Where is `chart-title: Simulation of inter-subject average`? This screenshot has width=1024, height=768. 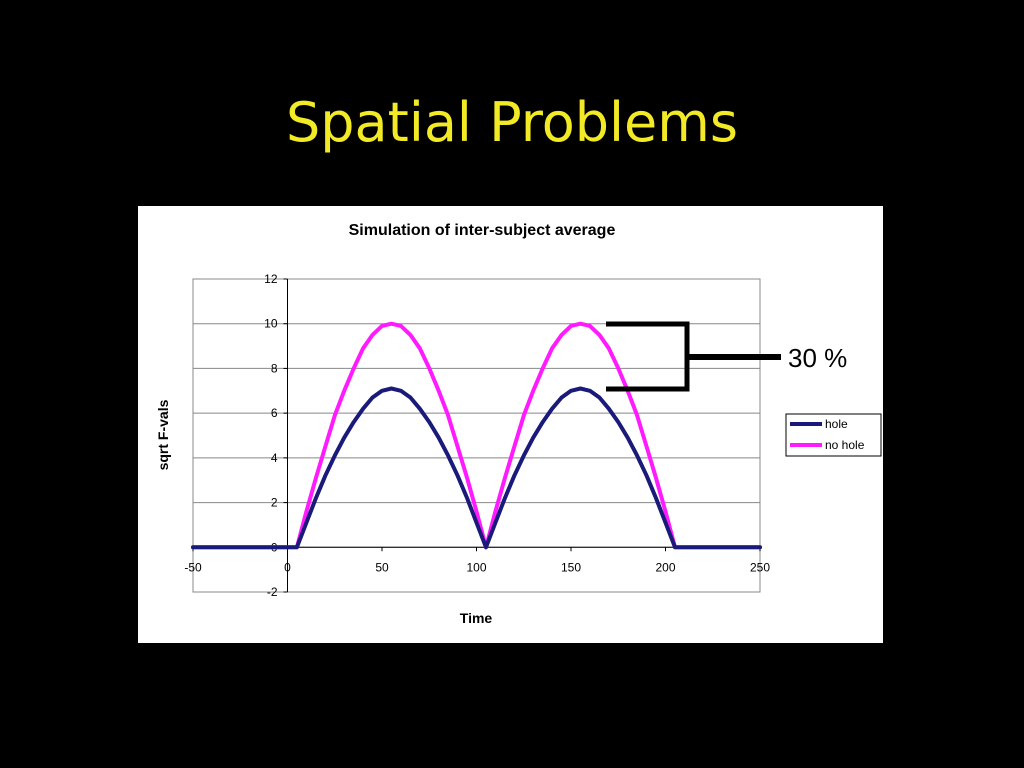 chart-title: Simulation of inter-subject average is located at coordinates (482, 230).